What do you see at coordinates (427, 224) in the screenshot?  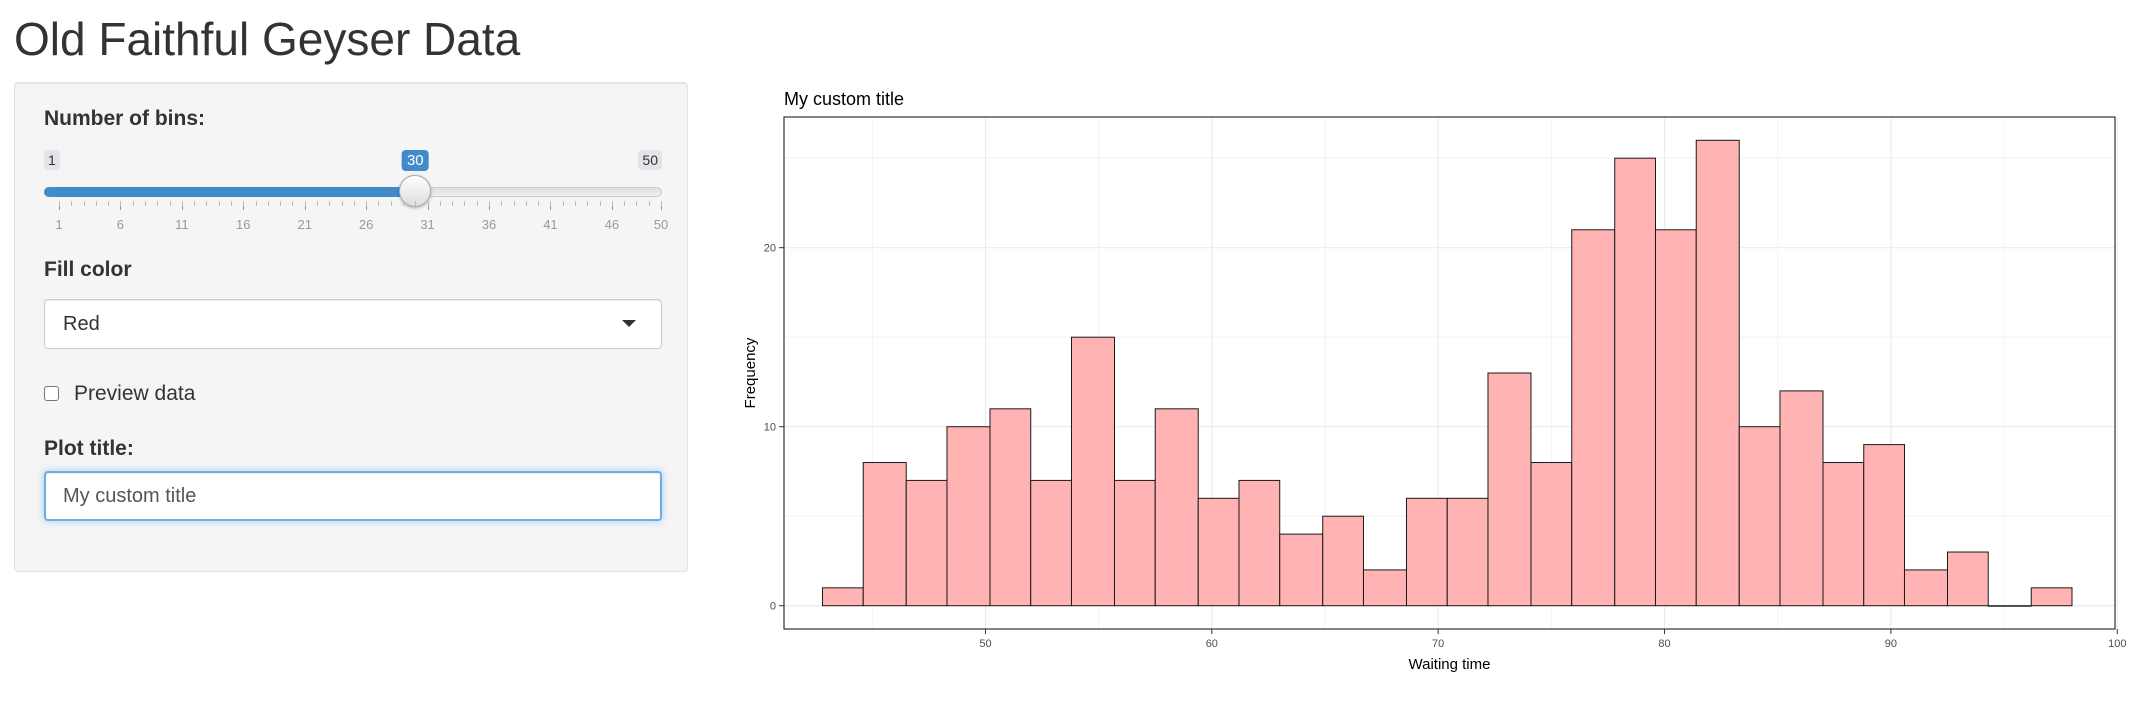 I see `slider-tick-label: 31` at bounding box center [427, 224].